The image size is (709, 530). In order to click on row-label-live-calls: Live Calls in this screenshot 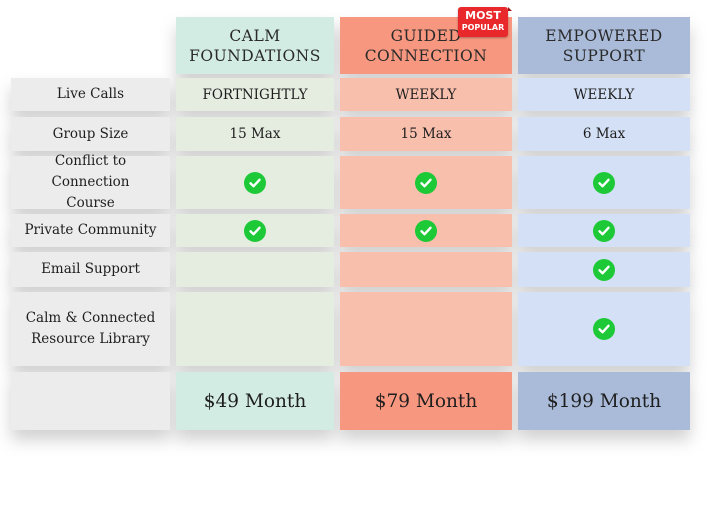, I will do `click(90, 94)`.